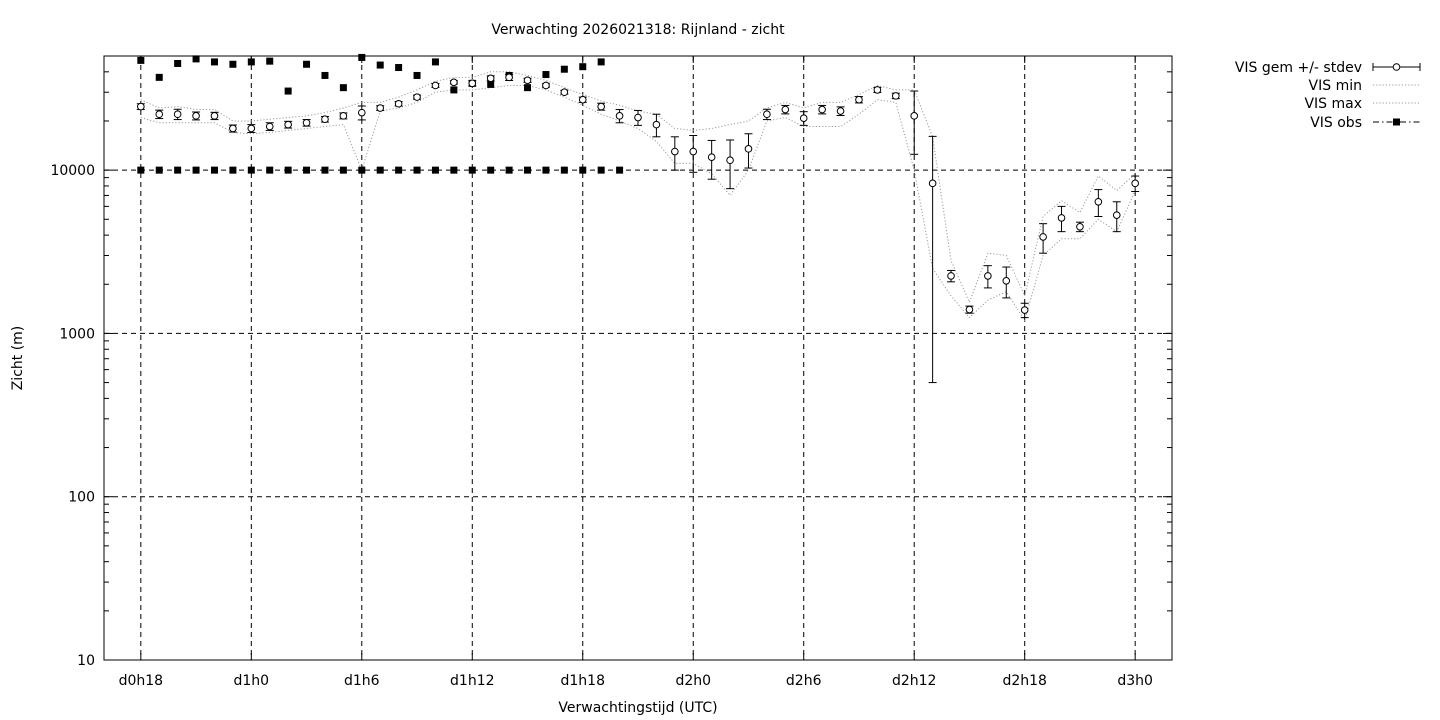 This screenshot has height=720, width=1440. Describe the element at coordinates (1298, 68) in the screenshot. I see `legend-label: VIS gem +/- stdev` at that location.